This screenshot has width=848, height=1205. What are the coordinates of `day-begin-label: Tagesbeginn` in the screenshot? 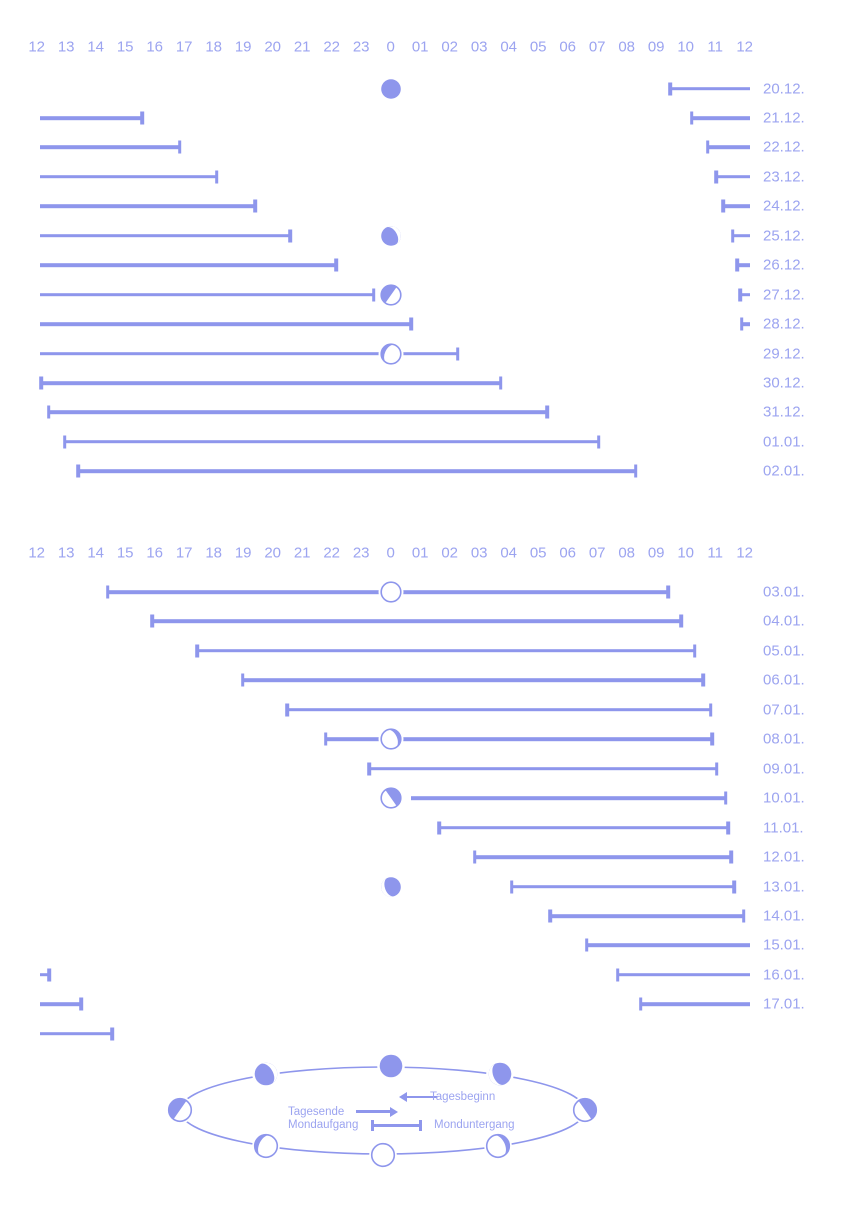 It's located at (463, 1097).